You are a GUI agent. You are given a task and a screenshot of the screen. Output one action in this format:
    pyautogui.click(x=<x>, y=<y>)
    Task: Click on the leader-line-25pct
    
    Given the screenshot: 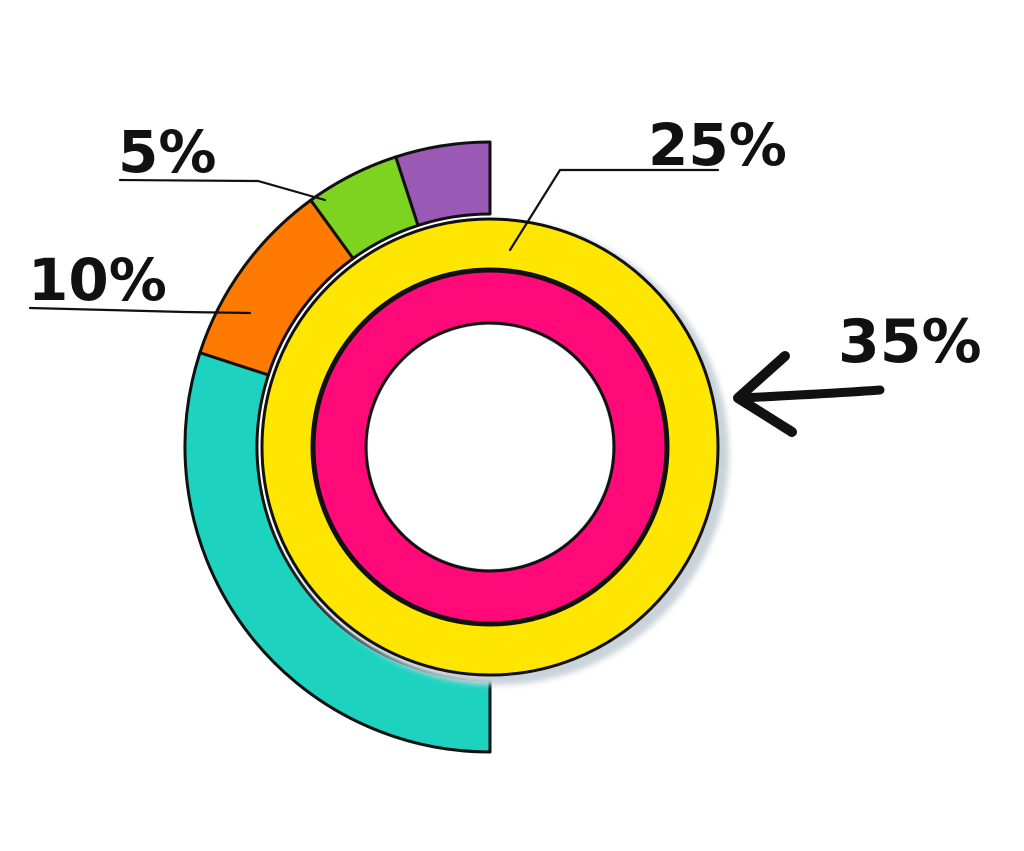 What is the action you would take?
    pyautogui.click(x=614, y=210)
    